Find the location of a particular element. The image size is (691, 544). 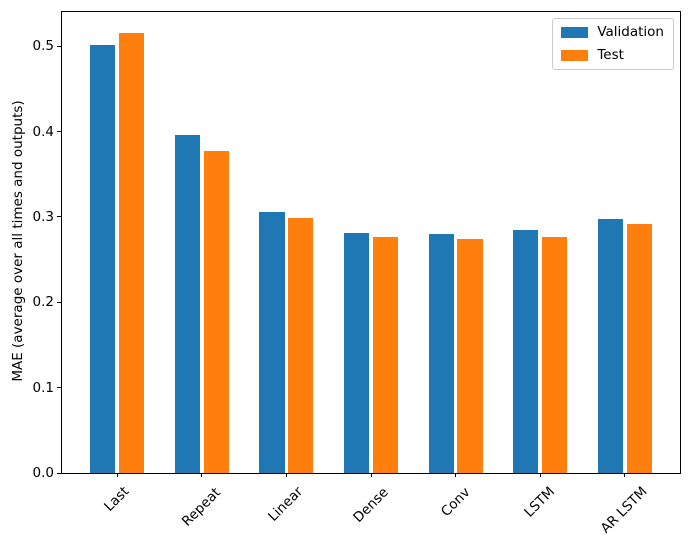

y-tick-label-0.2: 0.2 is located at coordinates (43, 302).